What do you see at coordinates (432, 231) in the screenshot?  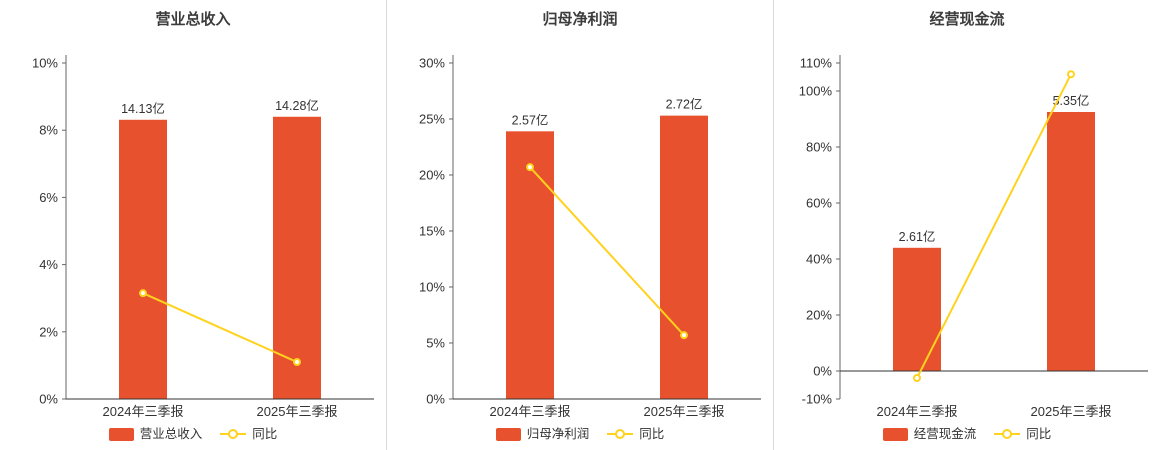 I see `y-tick-label: 15%` at bounding box center [432, 231].